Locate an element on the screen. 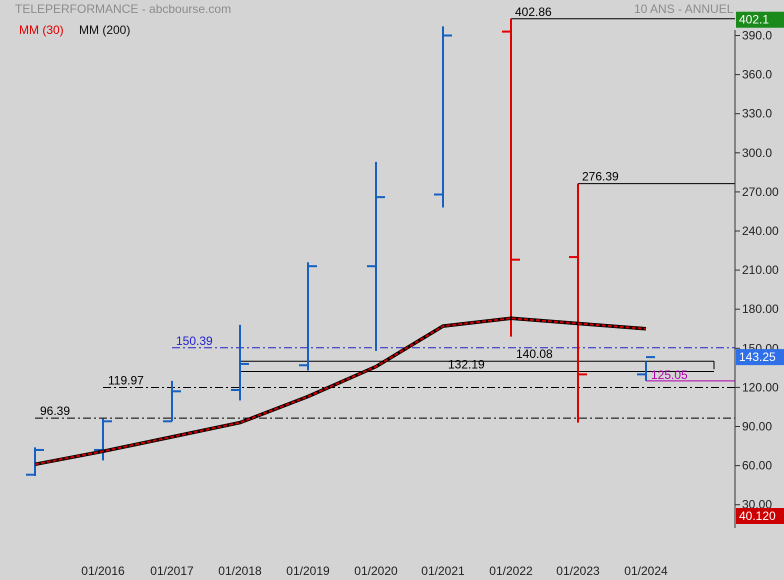  price-tag-label: 40.120 is located at coordinates (757, 516).